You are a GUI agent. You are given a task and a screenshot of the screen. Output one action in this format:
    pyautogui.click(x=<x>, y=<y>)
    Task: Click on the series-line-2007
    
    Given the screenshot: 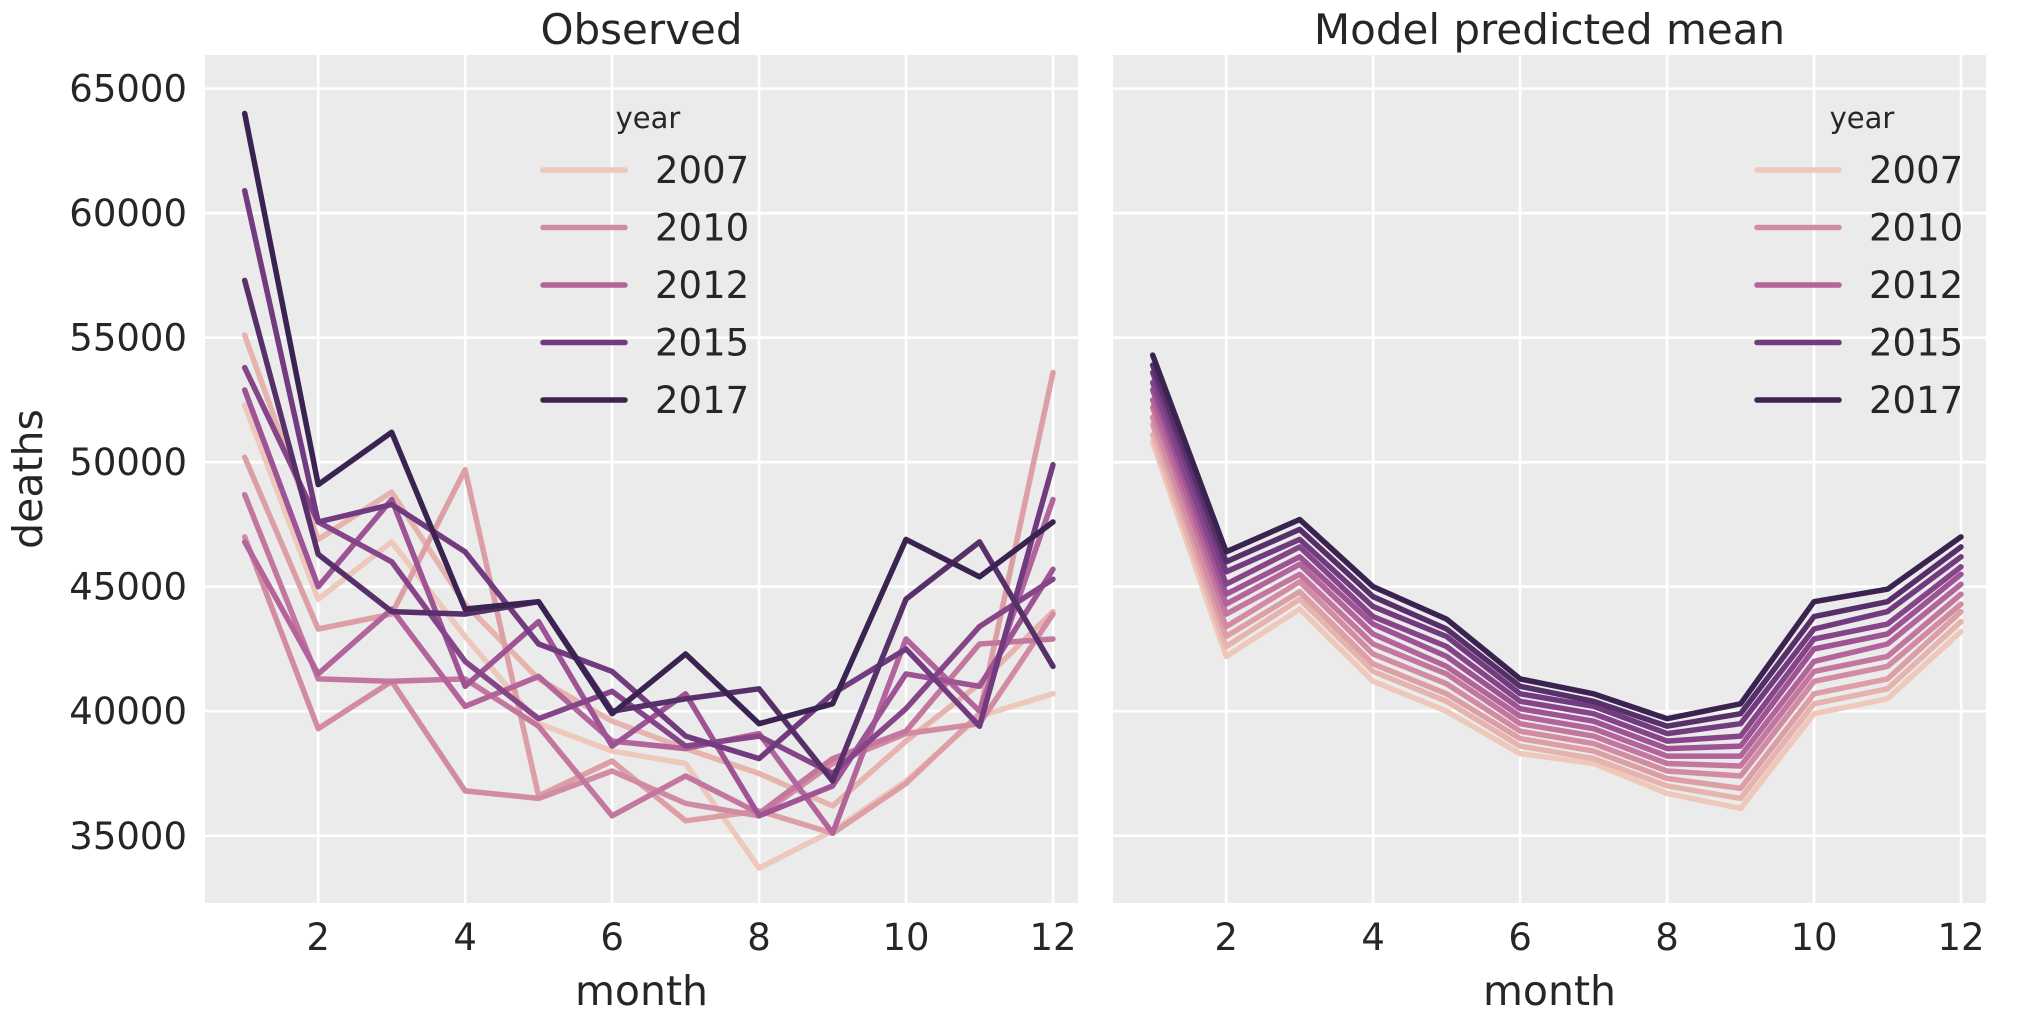 What is the action you would take?
    pyautogui.click(x=1556, y=625)
    